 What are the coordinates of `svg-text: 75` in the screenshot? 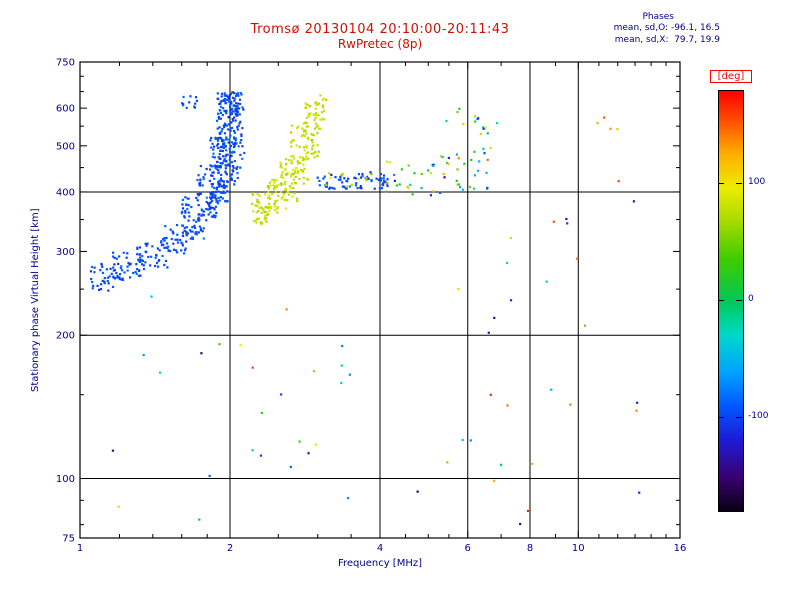 It's located at (68, 539).